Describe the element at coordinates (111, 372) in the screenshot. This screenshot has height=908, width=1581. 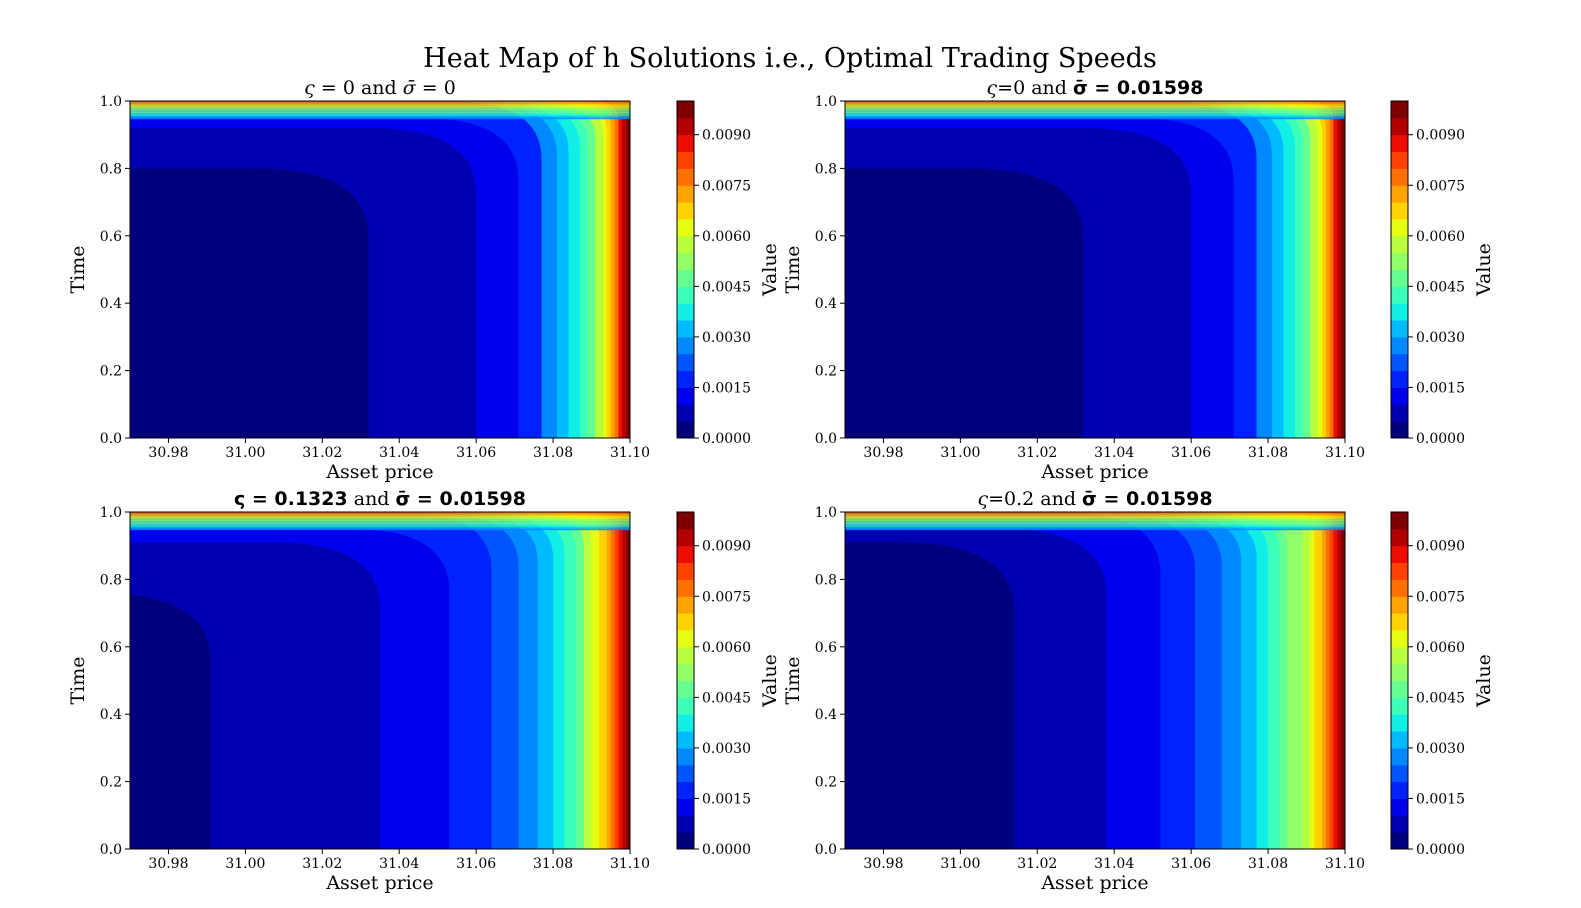
I see `y-tick-label: 0.2` at that location.